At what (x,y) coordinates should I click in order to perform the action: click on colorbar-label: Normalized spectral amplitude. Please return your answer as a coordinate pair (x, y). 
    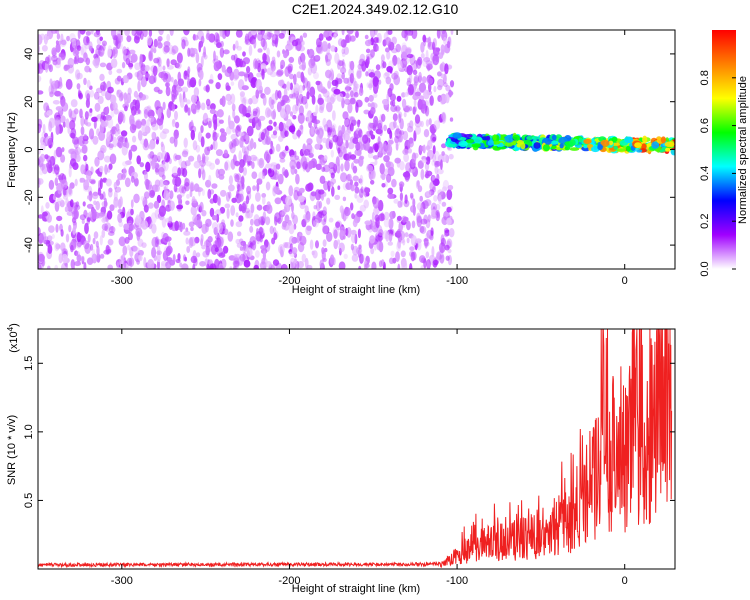
    Looking at the image, I should click on (743, 150).